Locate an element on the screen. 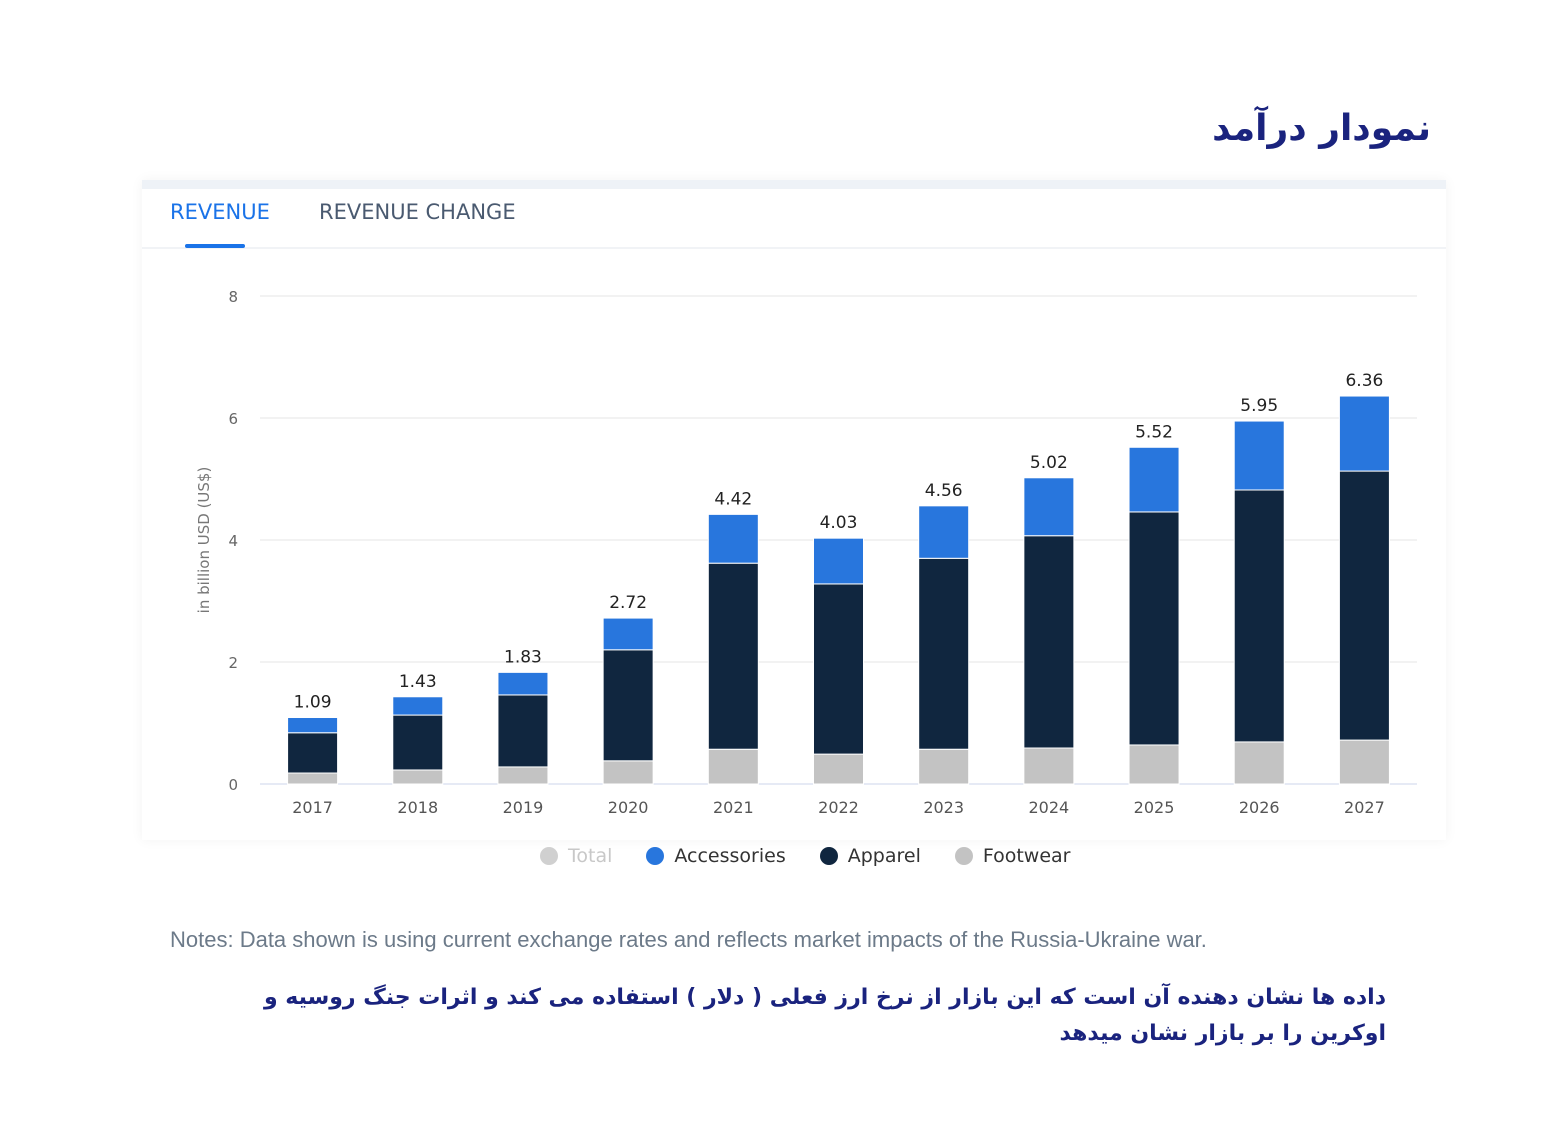 Image resolution: width=1559 pixels, height=1134 pixels. x-tick-label: 2019 is located at coordinates (523, 807).